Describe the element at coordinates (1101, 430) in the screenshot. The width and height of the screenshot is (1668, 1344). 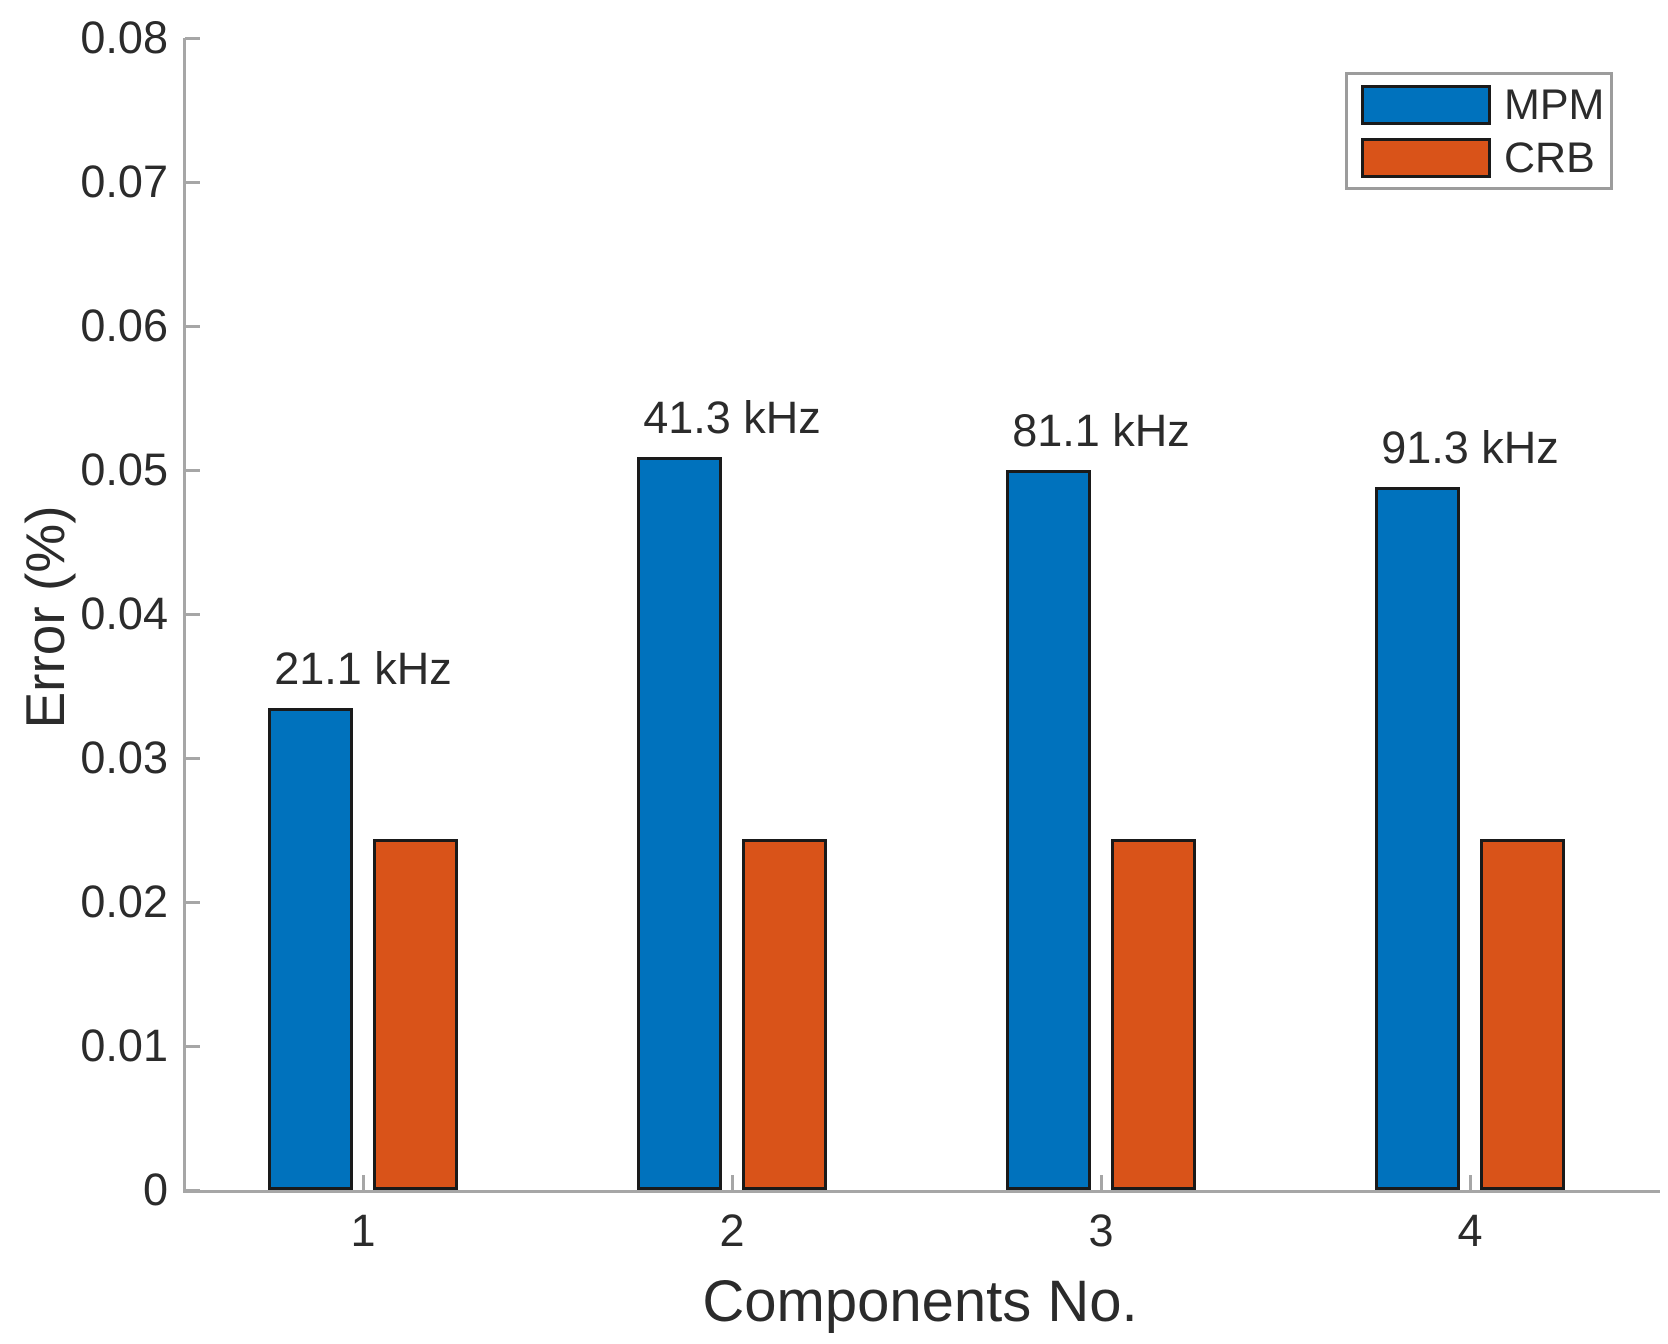
I see `bar-annotation: 81.1 kHz` at that location.